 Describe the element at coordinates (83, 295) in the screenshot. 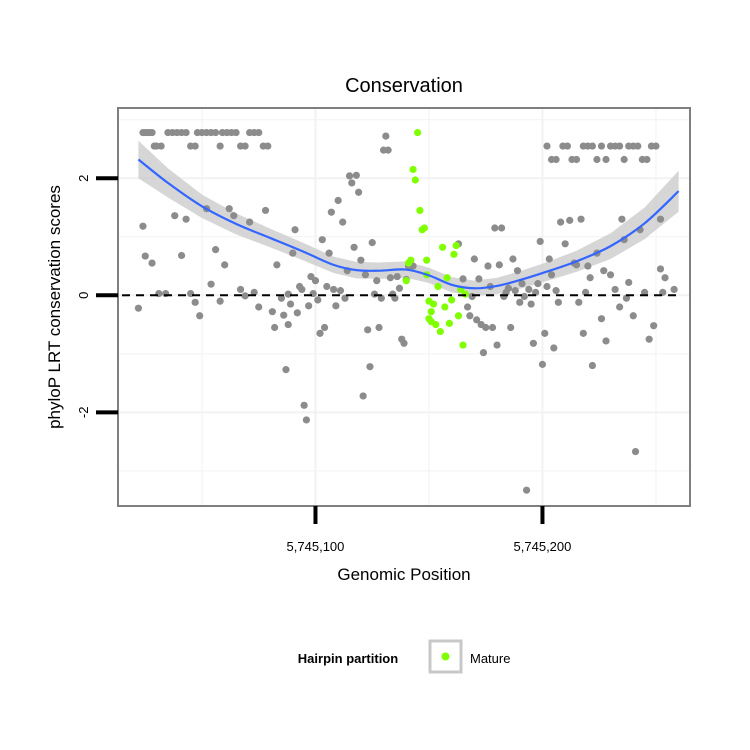

I see `y-tick-label: 0` at that location.